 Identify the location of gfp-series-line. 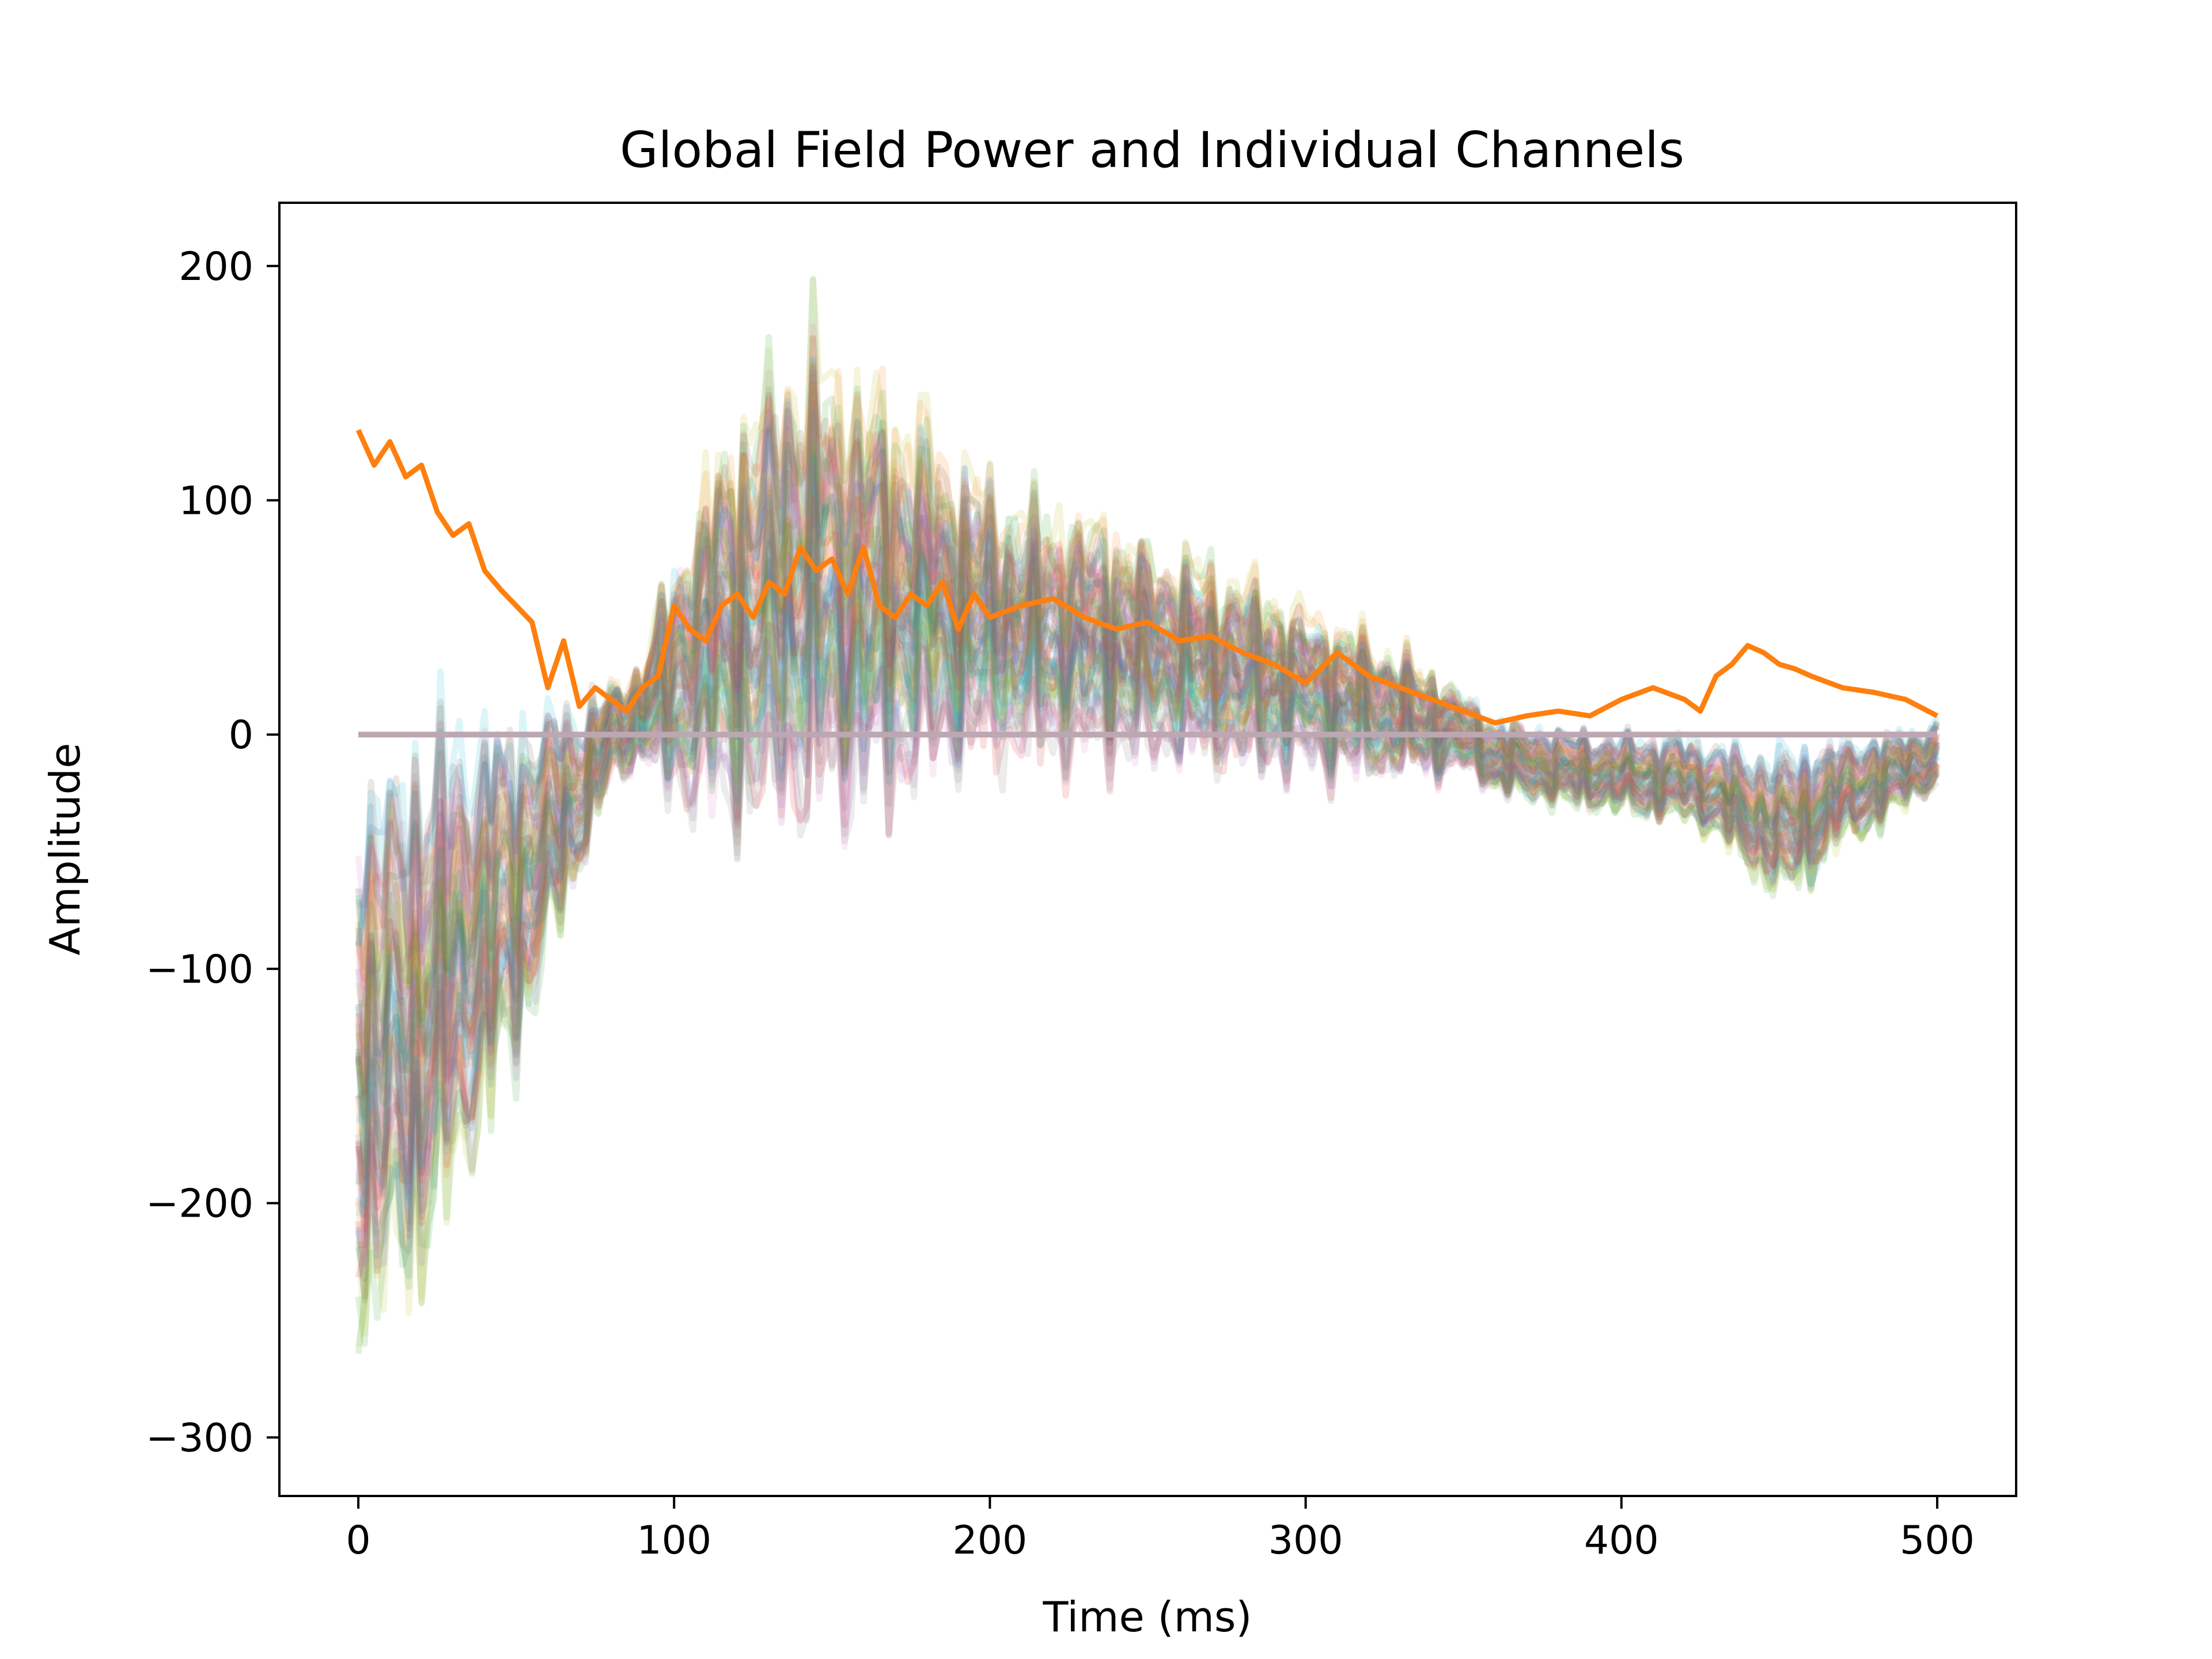
(1147, 577).